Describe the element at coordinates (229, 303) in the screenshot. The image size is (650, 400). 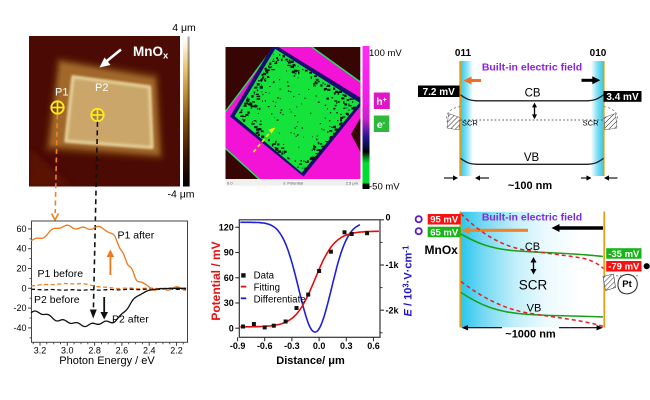
I see `svg-text: 30` at that location.